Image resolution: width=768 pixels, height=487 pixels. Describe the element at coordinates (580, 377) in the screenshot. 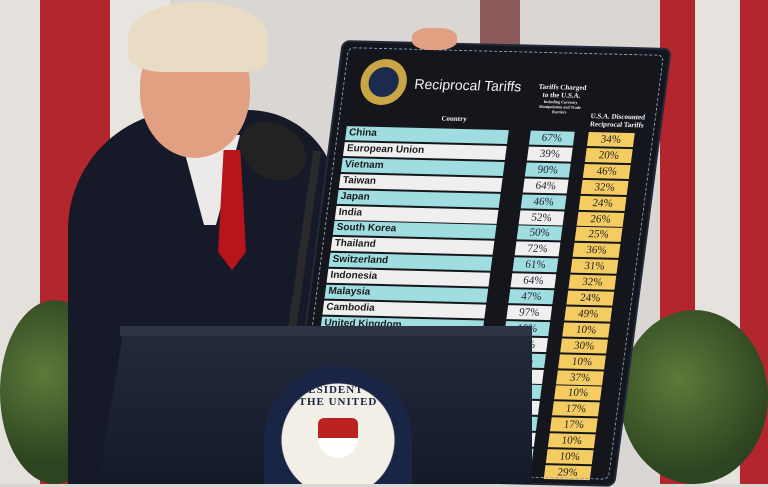

I see `discounted-tariff: 37%` at that location.